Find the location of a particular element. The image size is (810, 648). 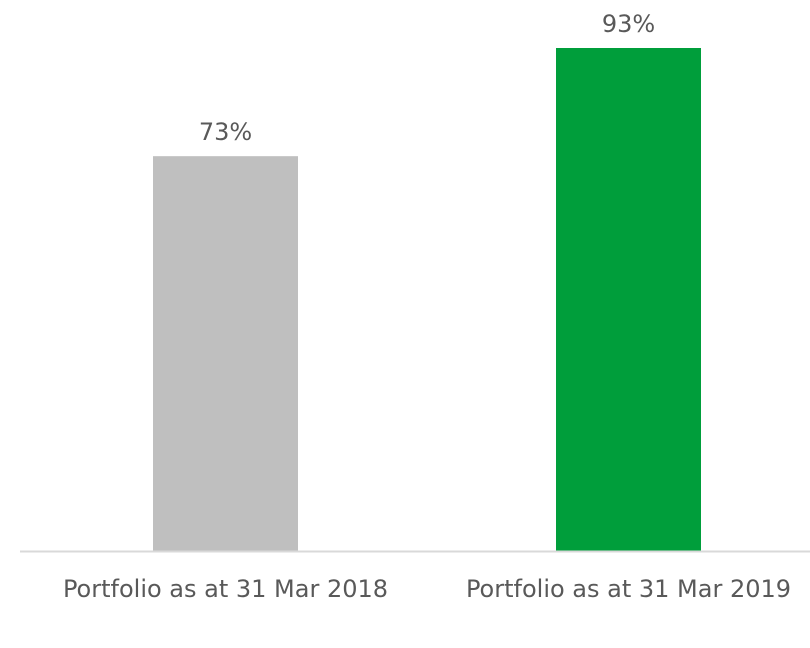

x-tick-label: Portfolio as at 31 Mar 2019 is located at coordinates (628, 589).